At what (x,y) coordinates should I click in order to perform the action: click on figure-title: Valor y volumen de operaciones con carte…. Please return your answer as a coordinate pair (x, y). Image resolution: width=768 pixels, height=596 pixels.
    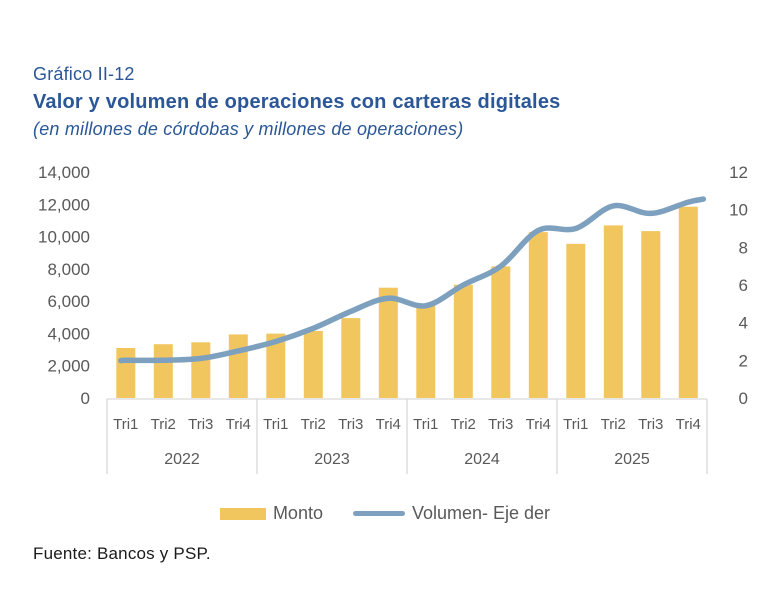
    Looking at the image, I should click on (297, 102).